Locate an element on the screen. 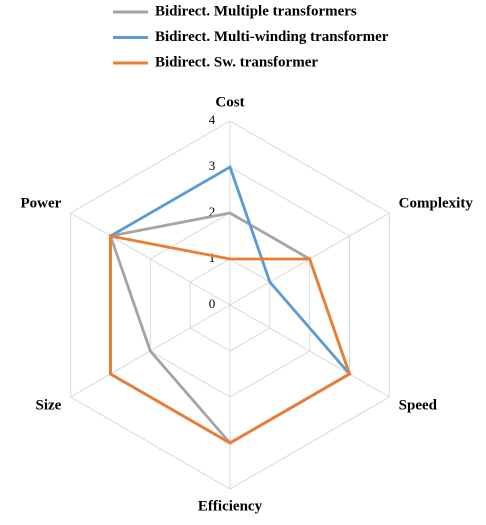 This screenshot has height=525, width=486. r-tick-label: 0 is located at coordinates (212, 303).